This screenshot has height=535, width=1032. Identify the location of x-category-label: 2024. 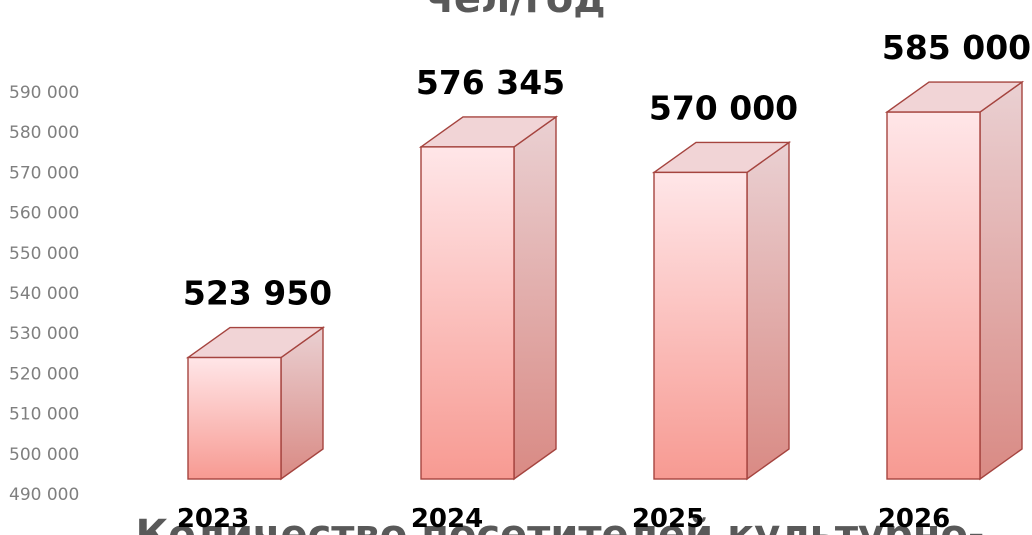
(447, 519).